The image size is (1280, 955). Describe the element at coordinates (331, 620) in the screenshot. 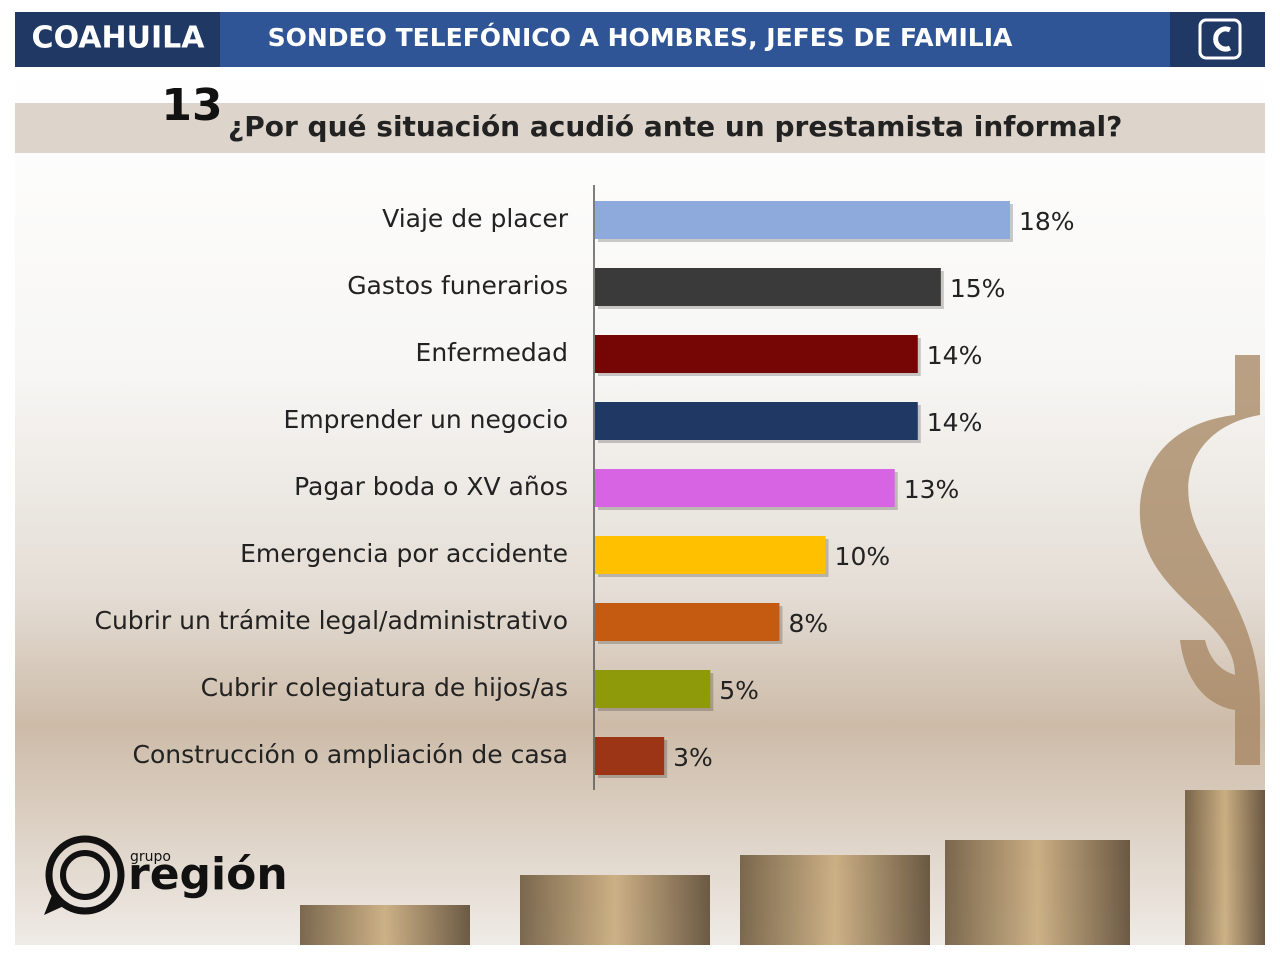

I see `category-label: Cubrir un trámite legal/administrativo` at that location.